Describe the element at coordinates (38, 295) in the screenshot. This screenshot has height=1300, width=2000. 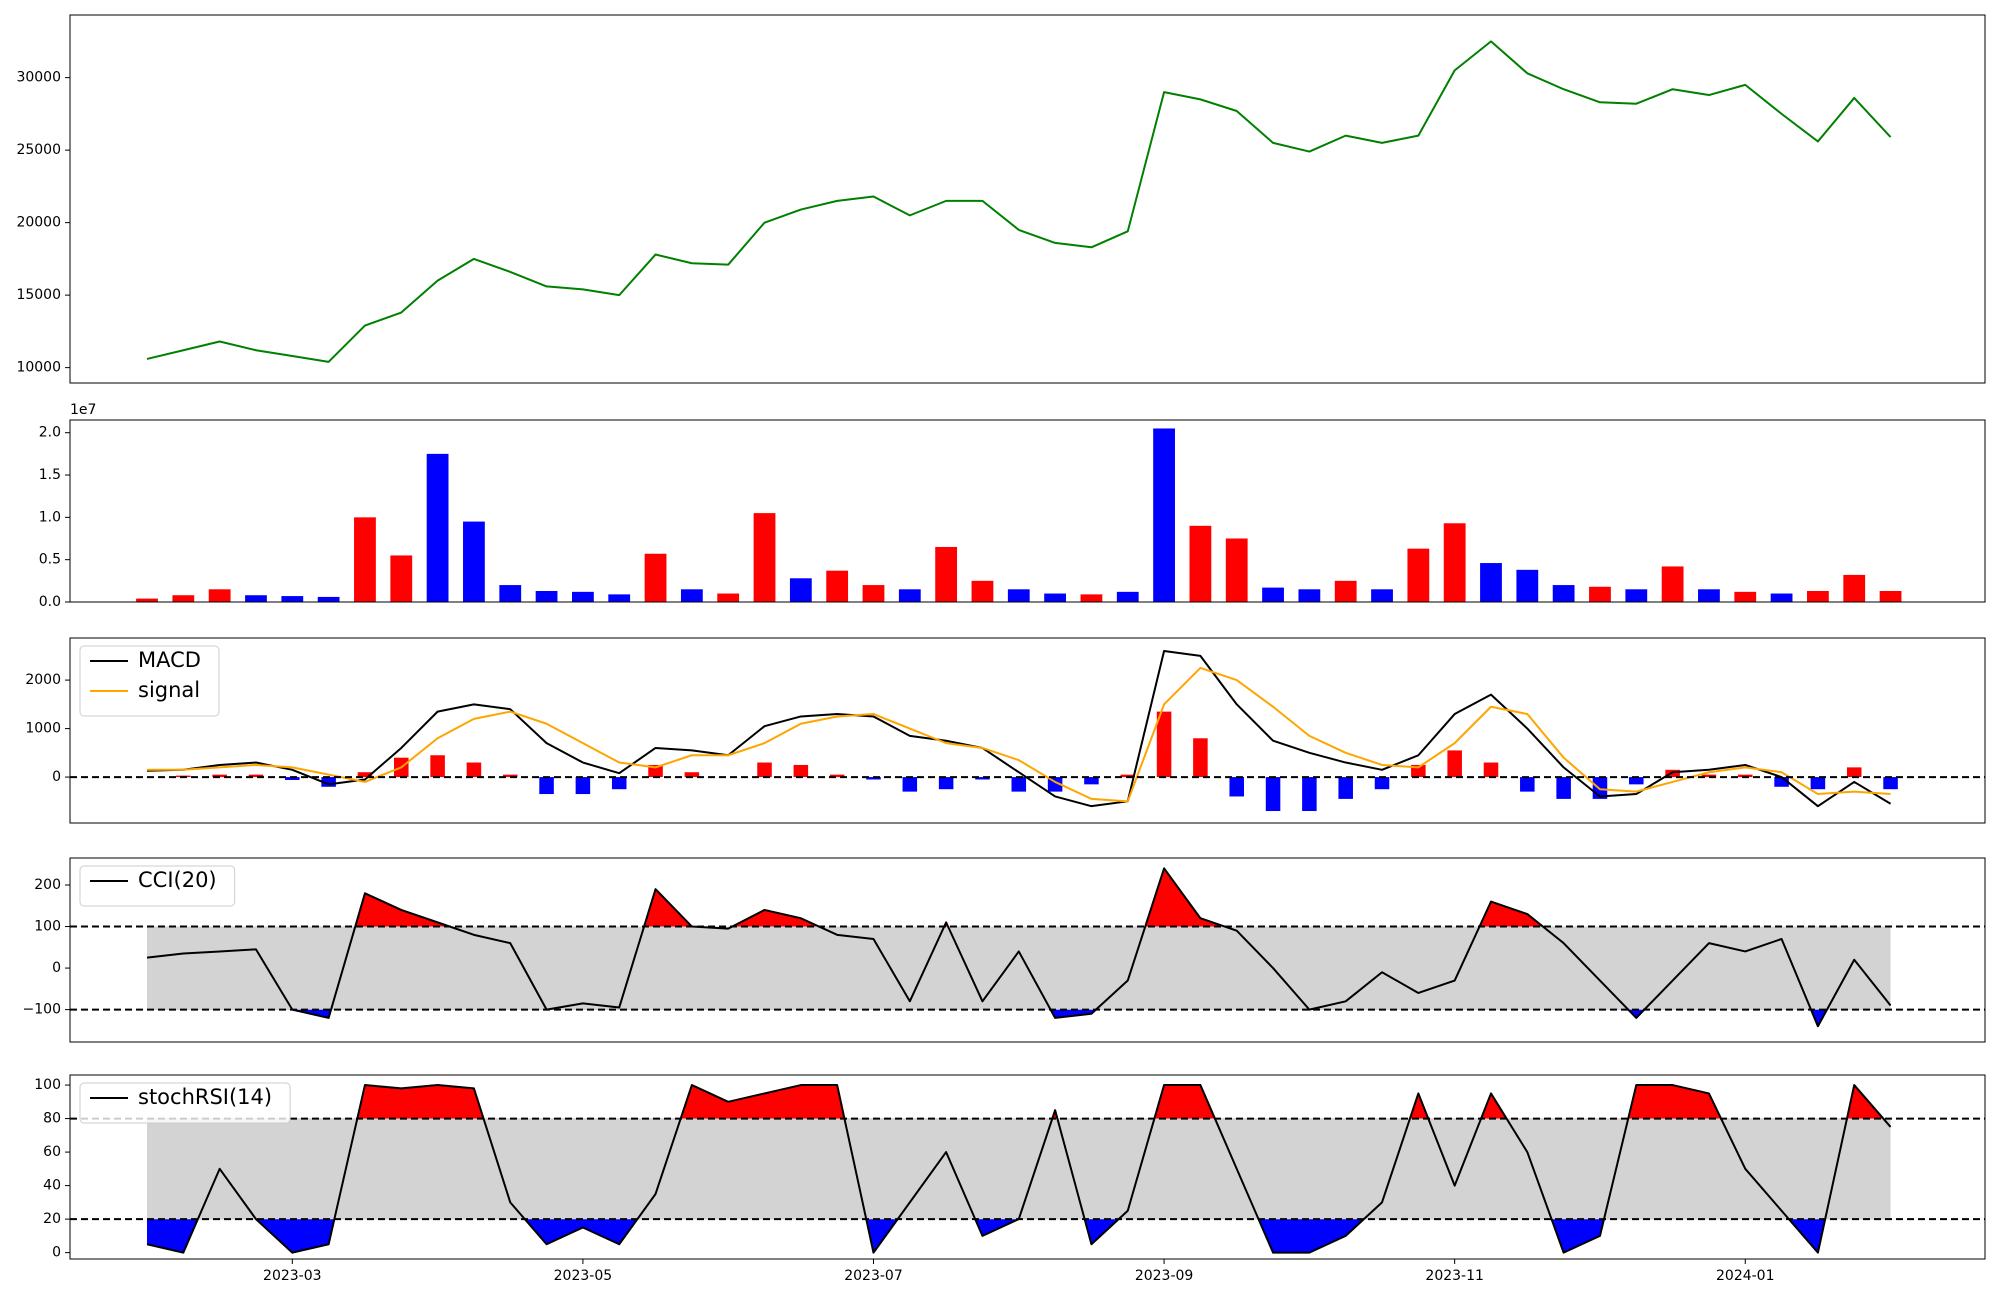
I see `y-tick-label: 15000` at that location.